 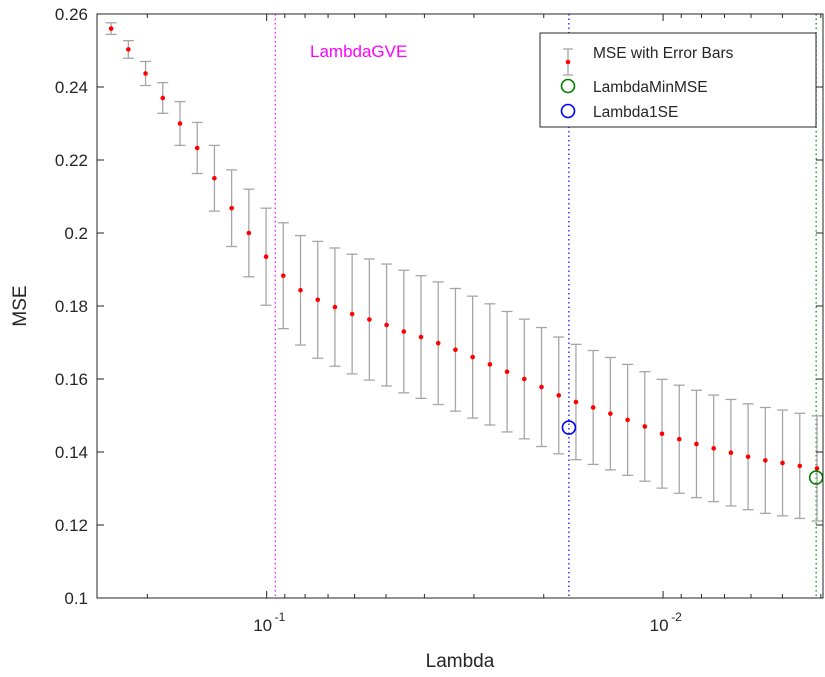 What do you see at coordinates (71, 87) in the screenshot?
I see `y-tick-label: 0.24` at bounding box center [71, 87].